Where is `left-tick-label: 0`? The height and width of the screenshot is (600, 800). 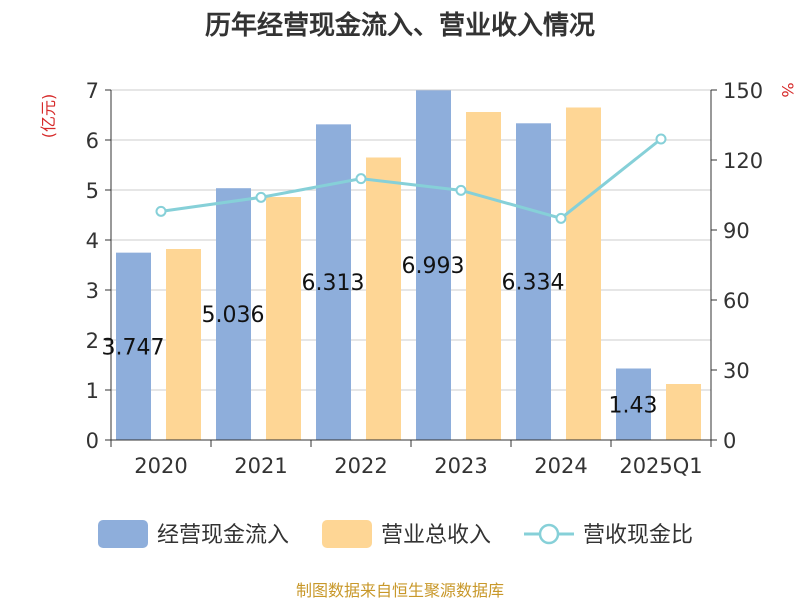 left-tick-label: 0 is located at coordinates (92, 441).